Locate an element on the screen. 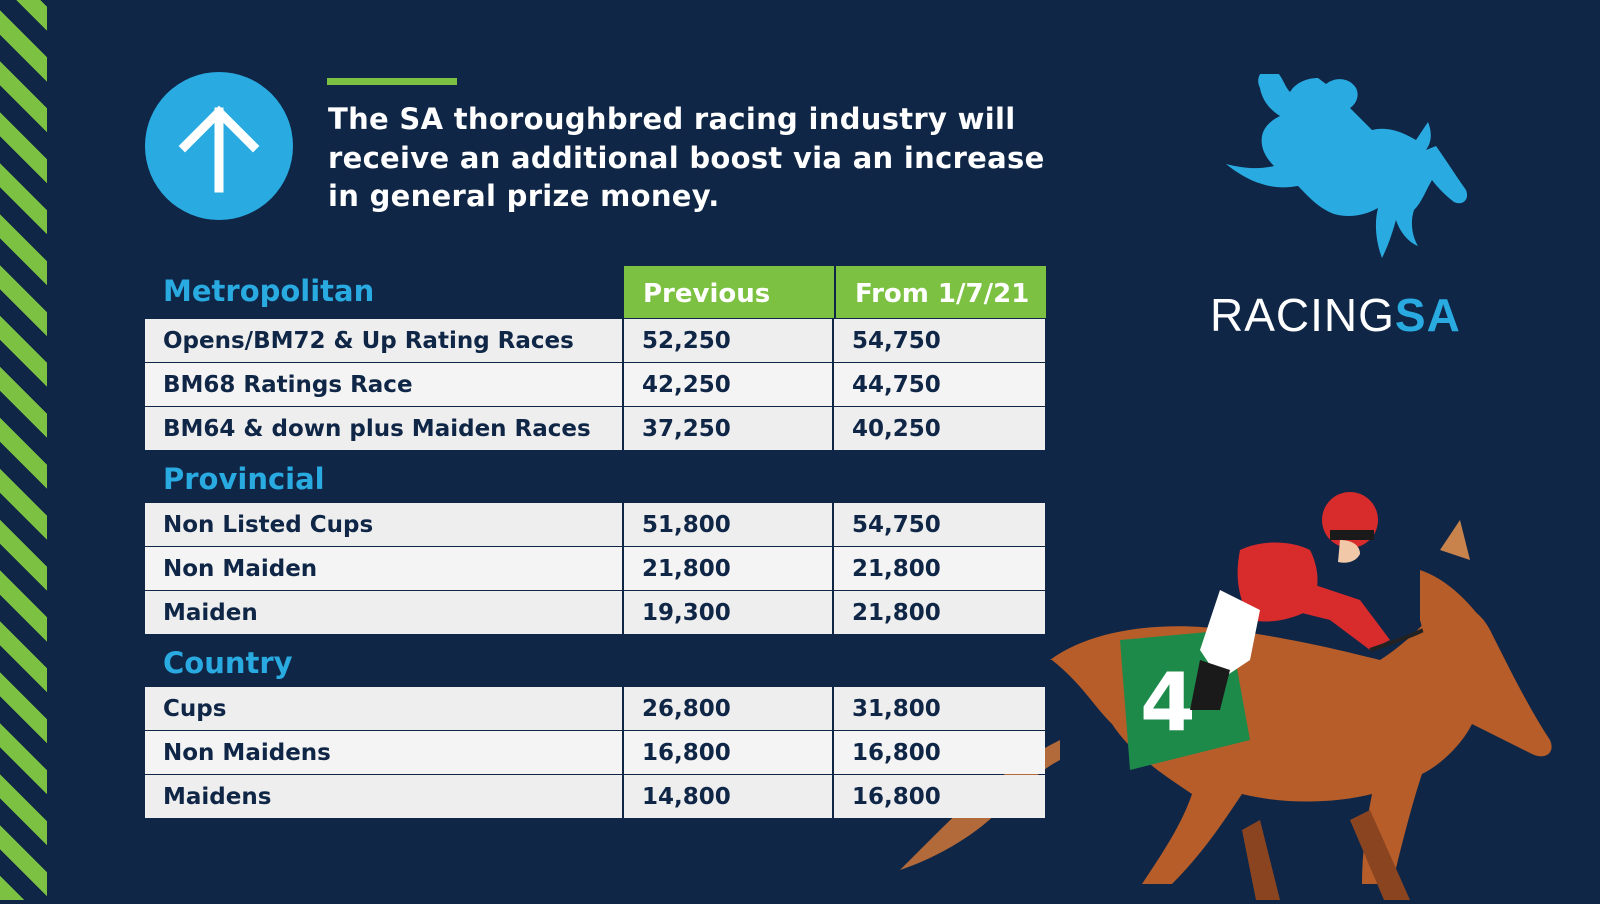 The image size is (1600, 904). row-previous: 42,250 is located at coordinates (729, 384).